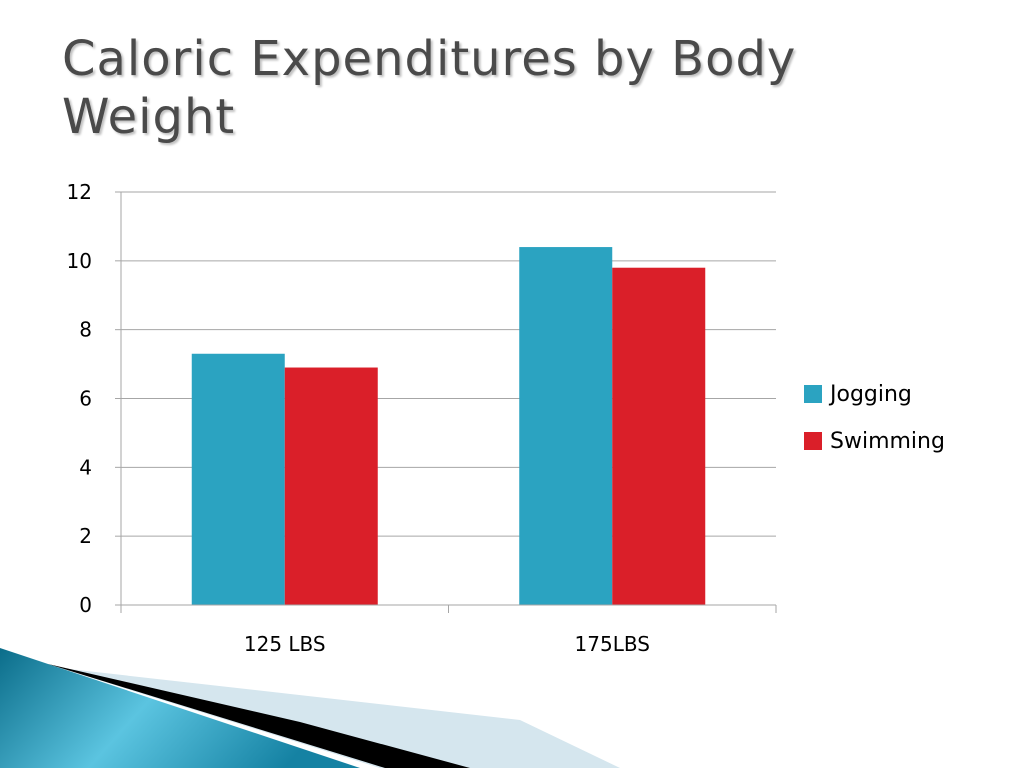 The image size is (1024, 768). I want to click on y-tick-label: 12, so click(79, 192).